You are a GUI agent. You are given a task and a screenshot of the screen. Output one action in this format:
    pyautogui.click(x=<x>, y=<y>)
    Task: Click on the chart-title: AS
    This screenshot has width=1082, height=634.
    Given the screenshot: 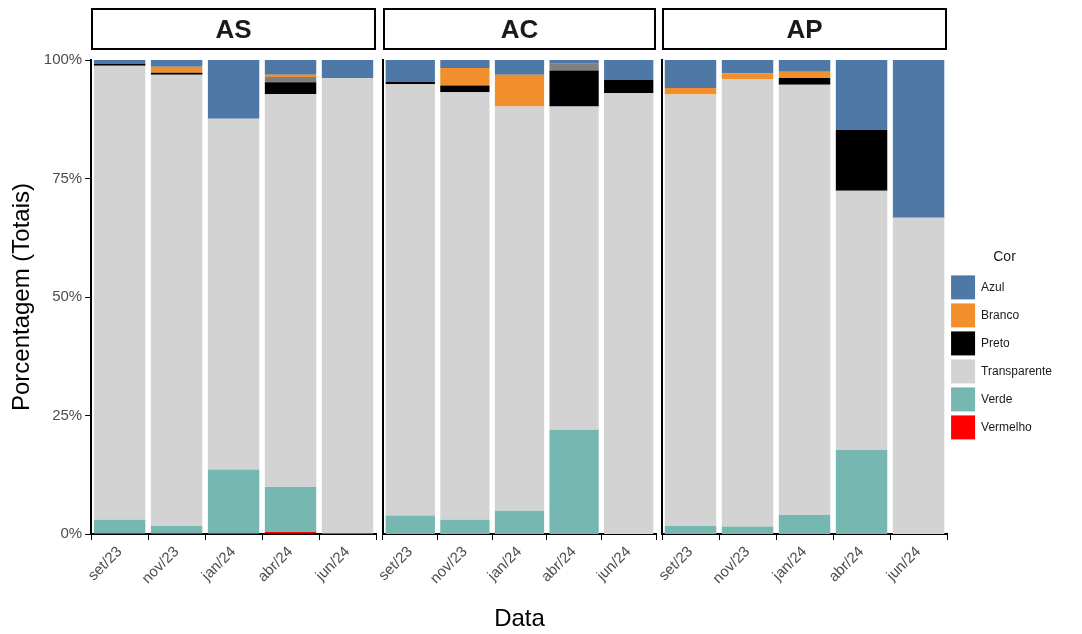 What is the action you would take?
    pyautogui.click(x=233, y=29)
    